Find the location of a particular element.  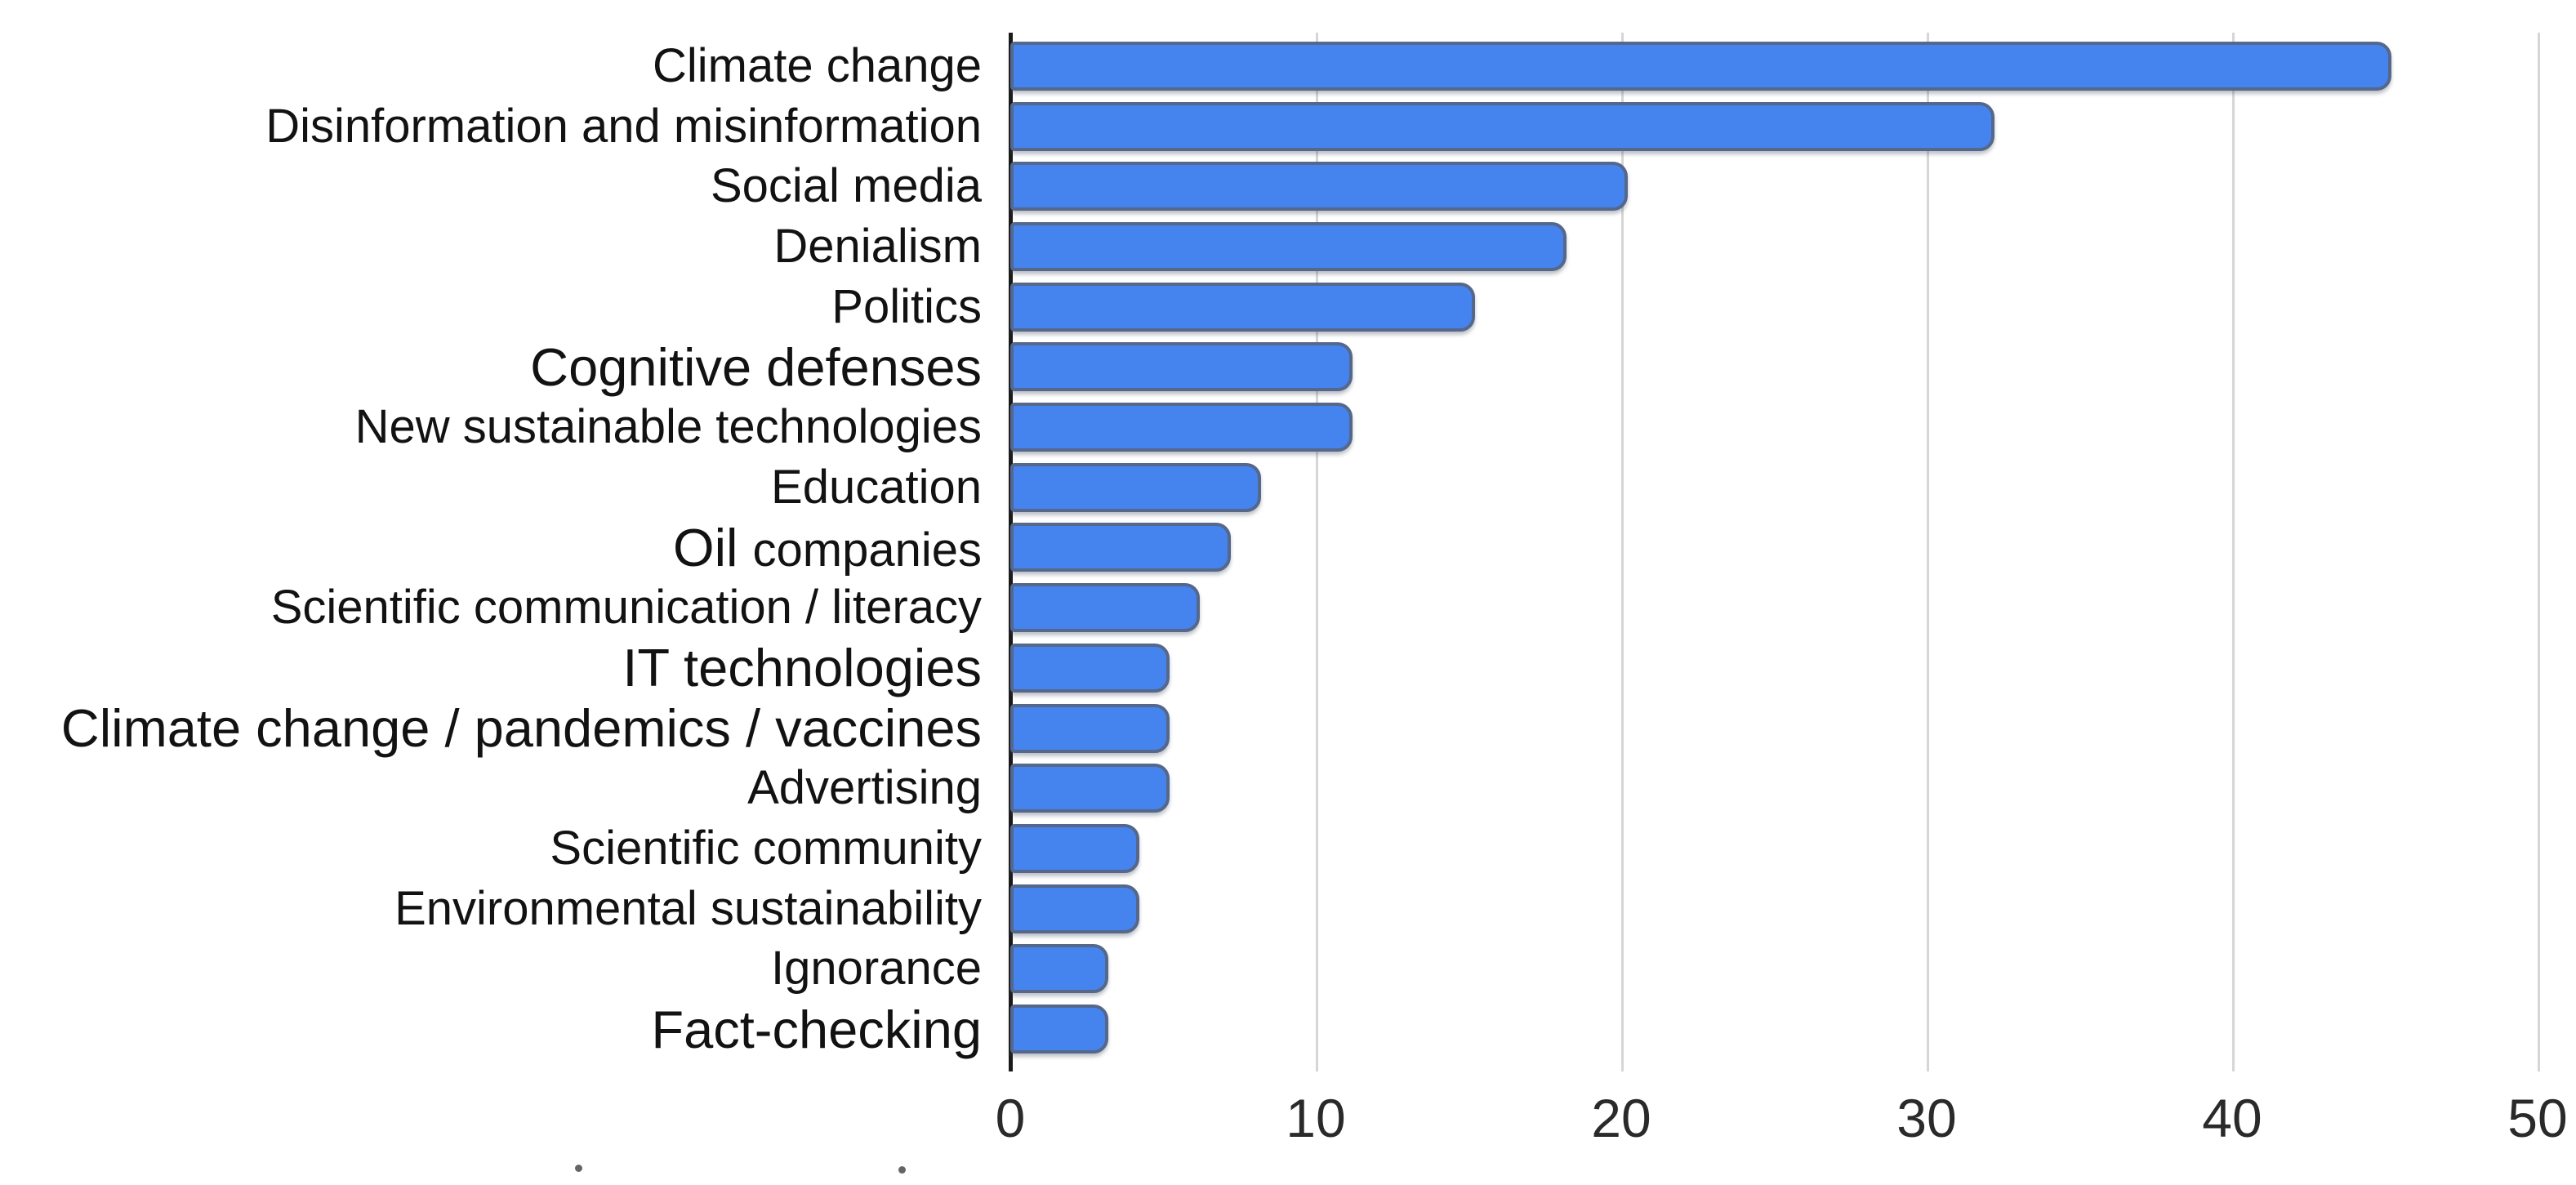

chart-row: Ignorance is located at coordinates (1288, 970).